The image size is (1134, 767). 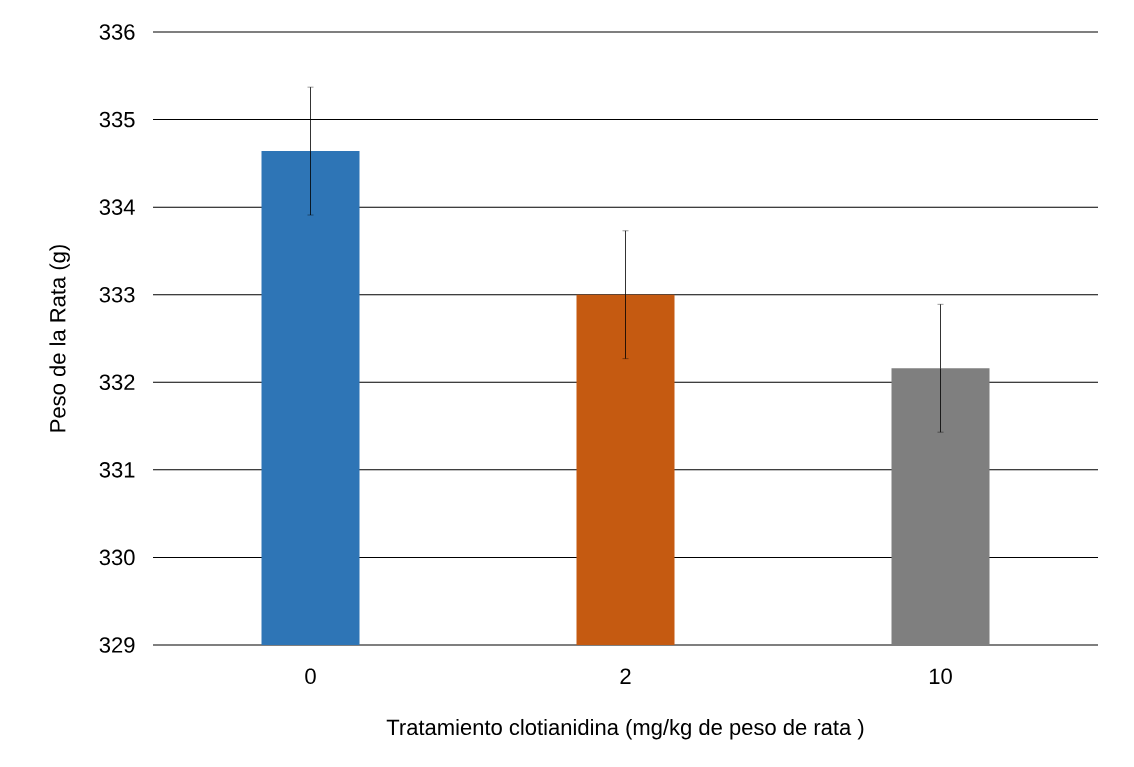 I want to click on y-tick-label: 333, so click(x=117, y=294).